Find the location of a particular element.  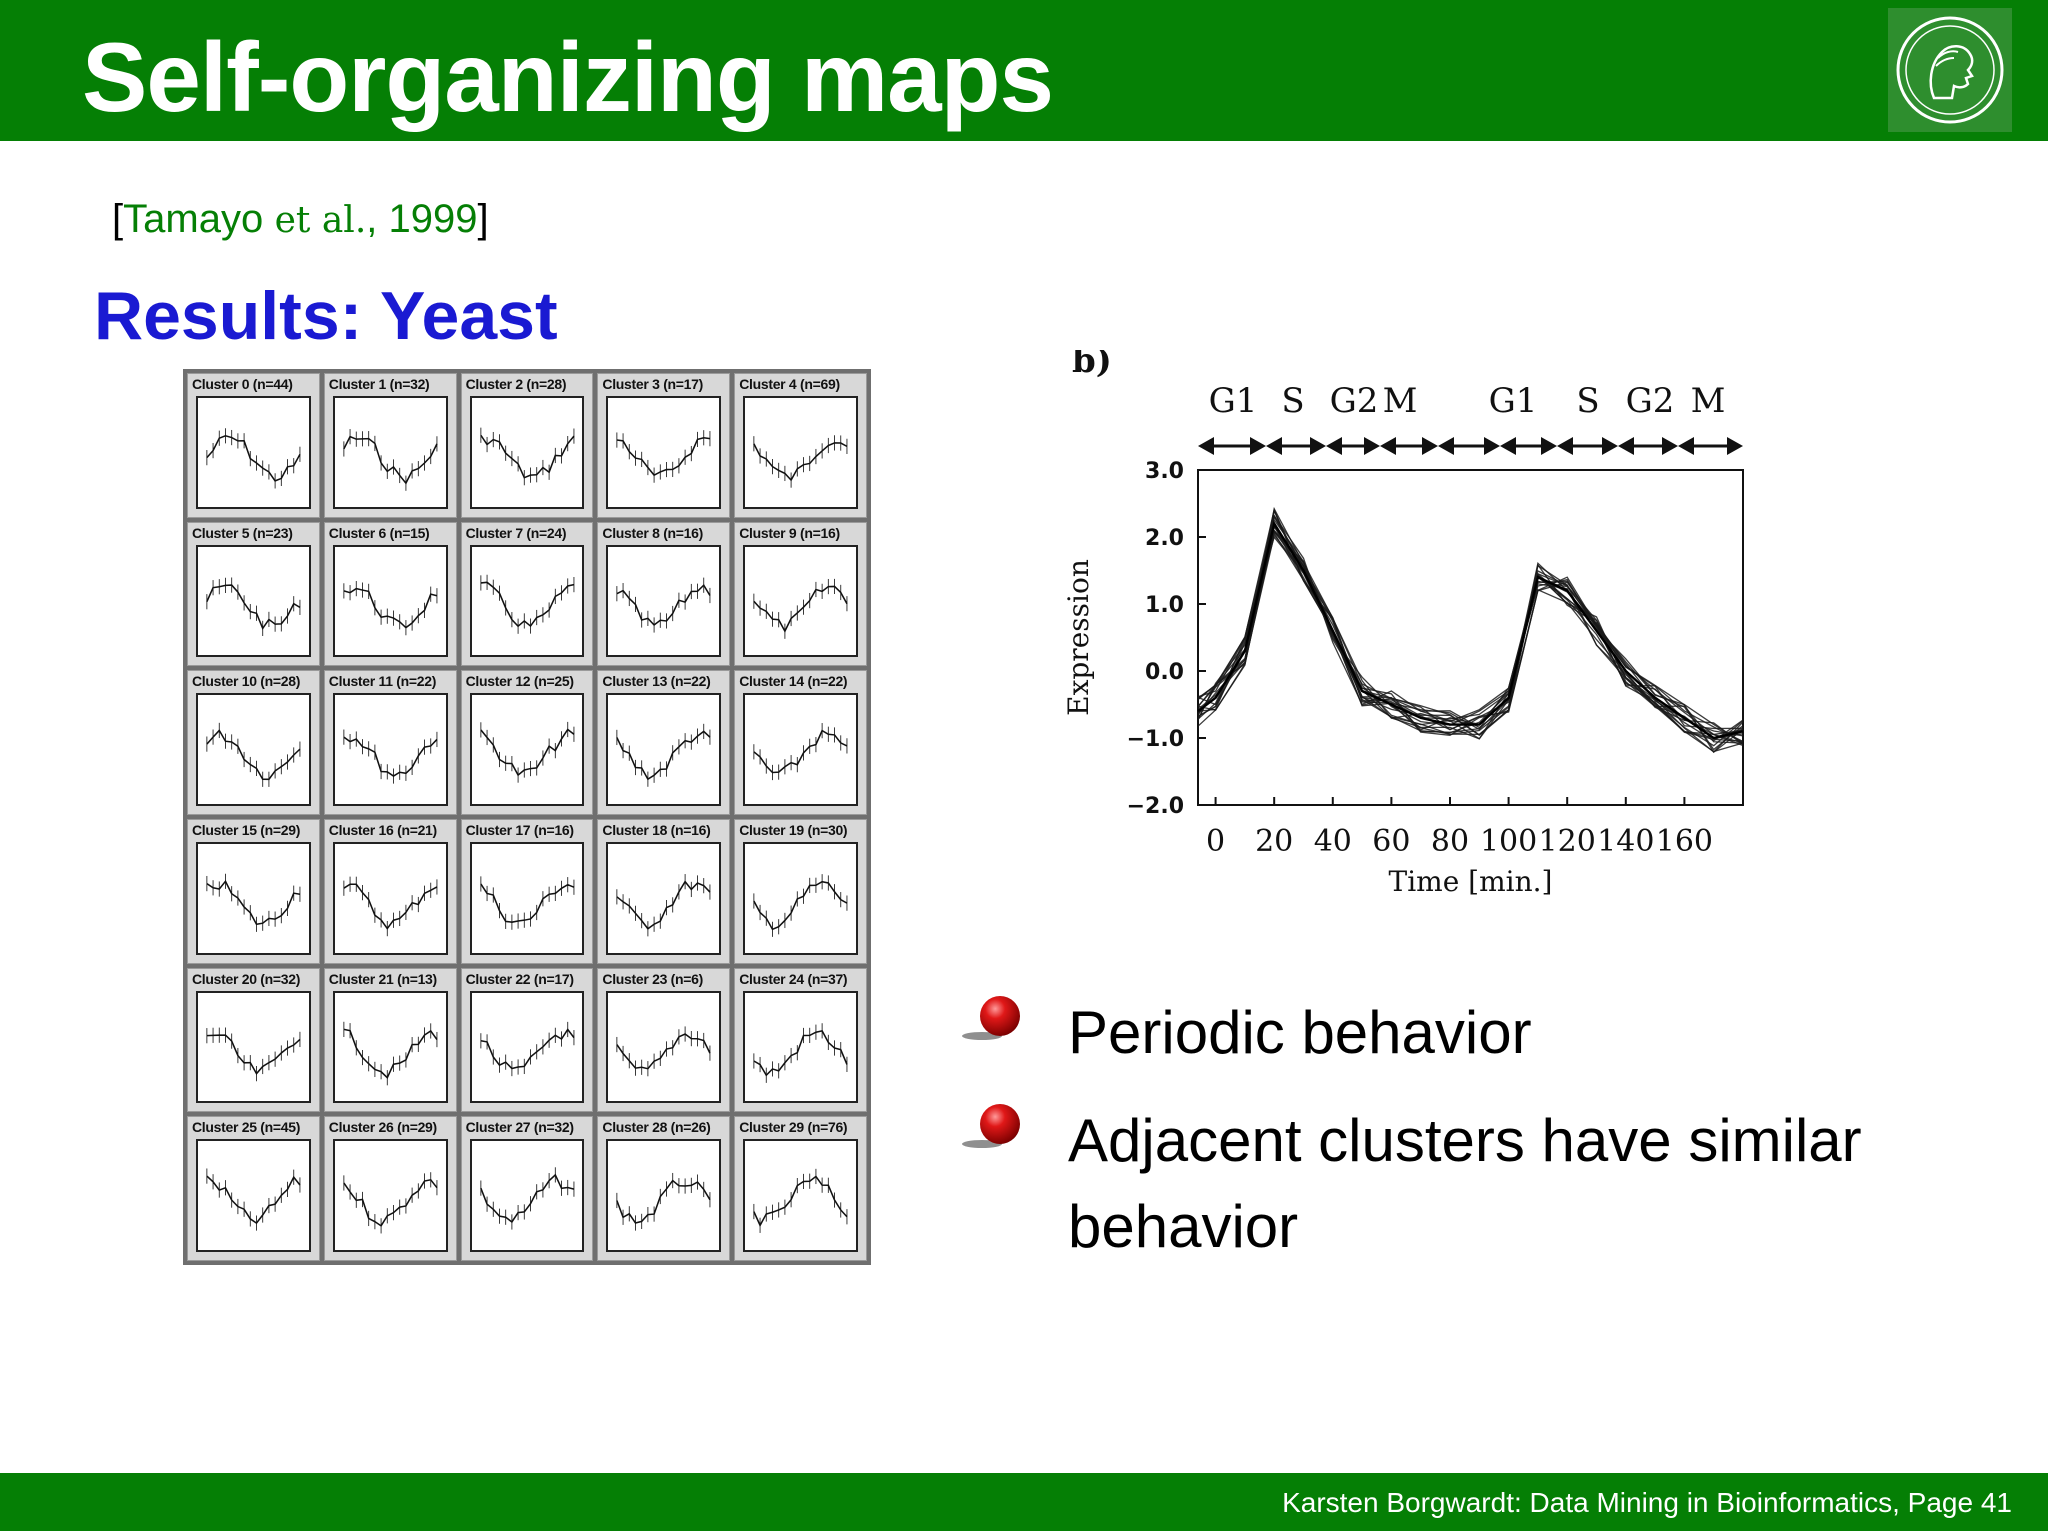

cluster-panel: Cluster 27 (n=32) is located at coordinates (527, 1188).